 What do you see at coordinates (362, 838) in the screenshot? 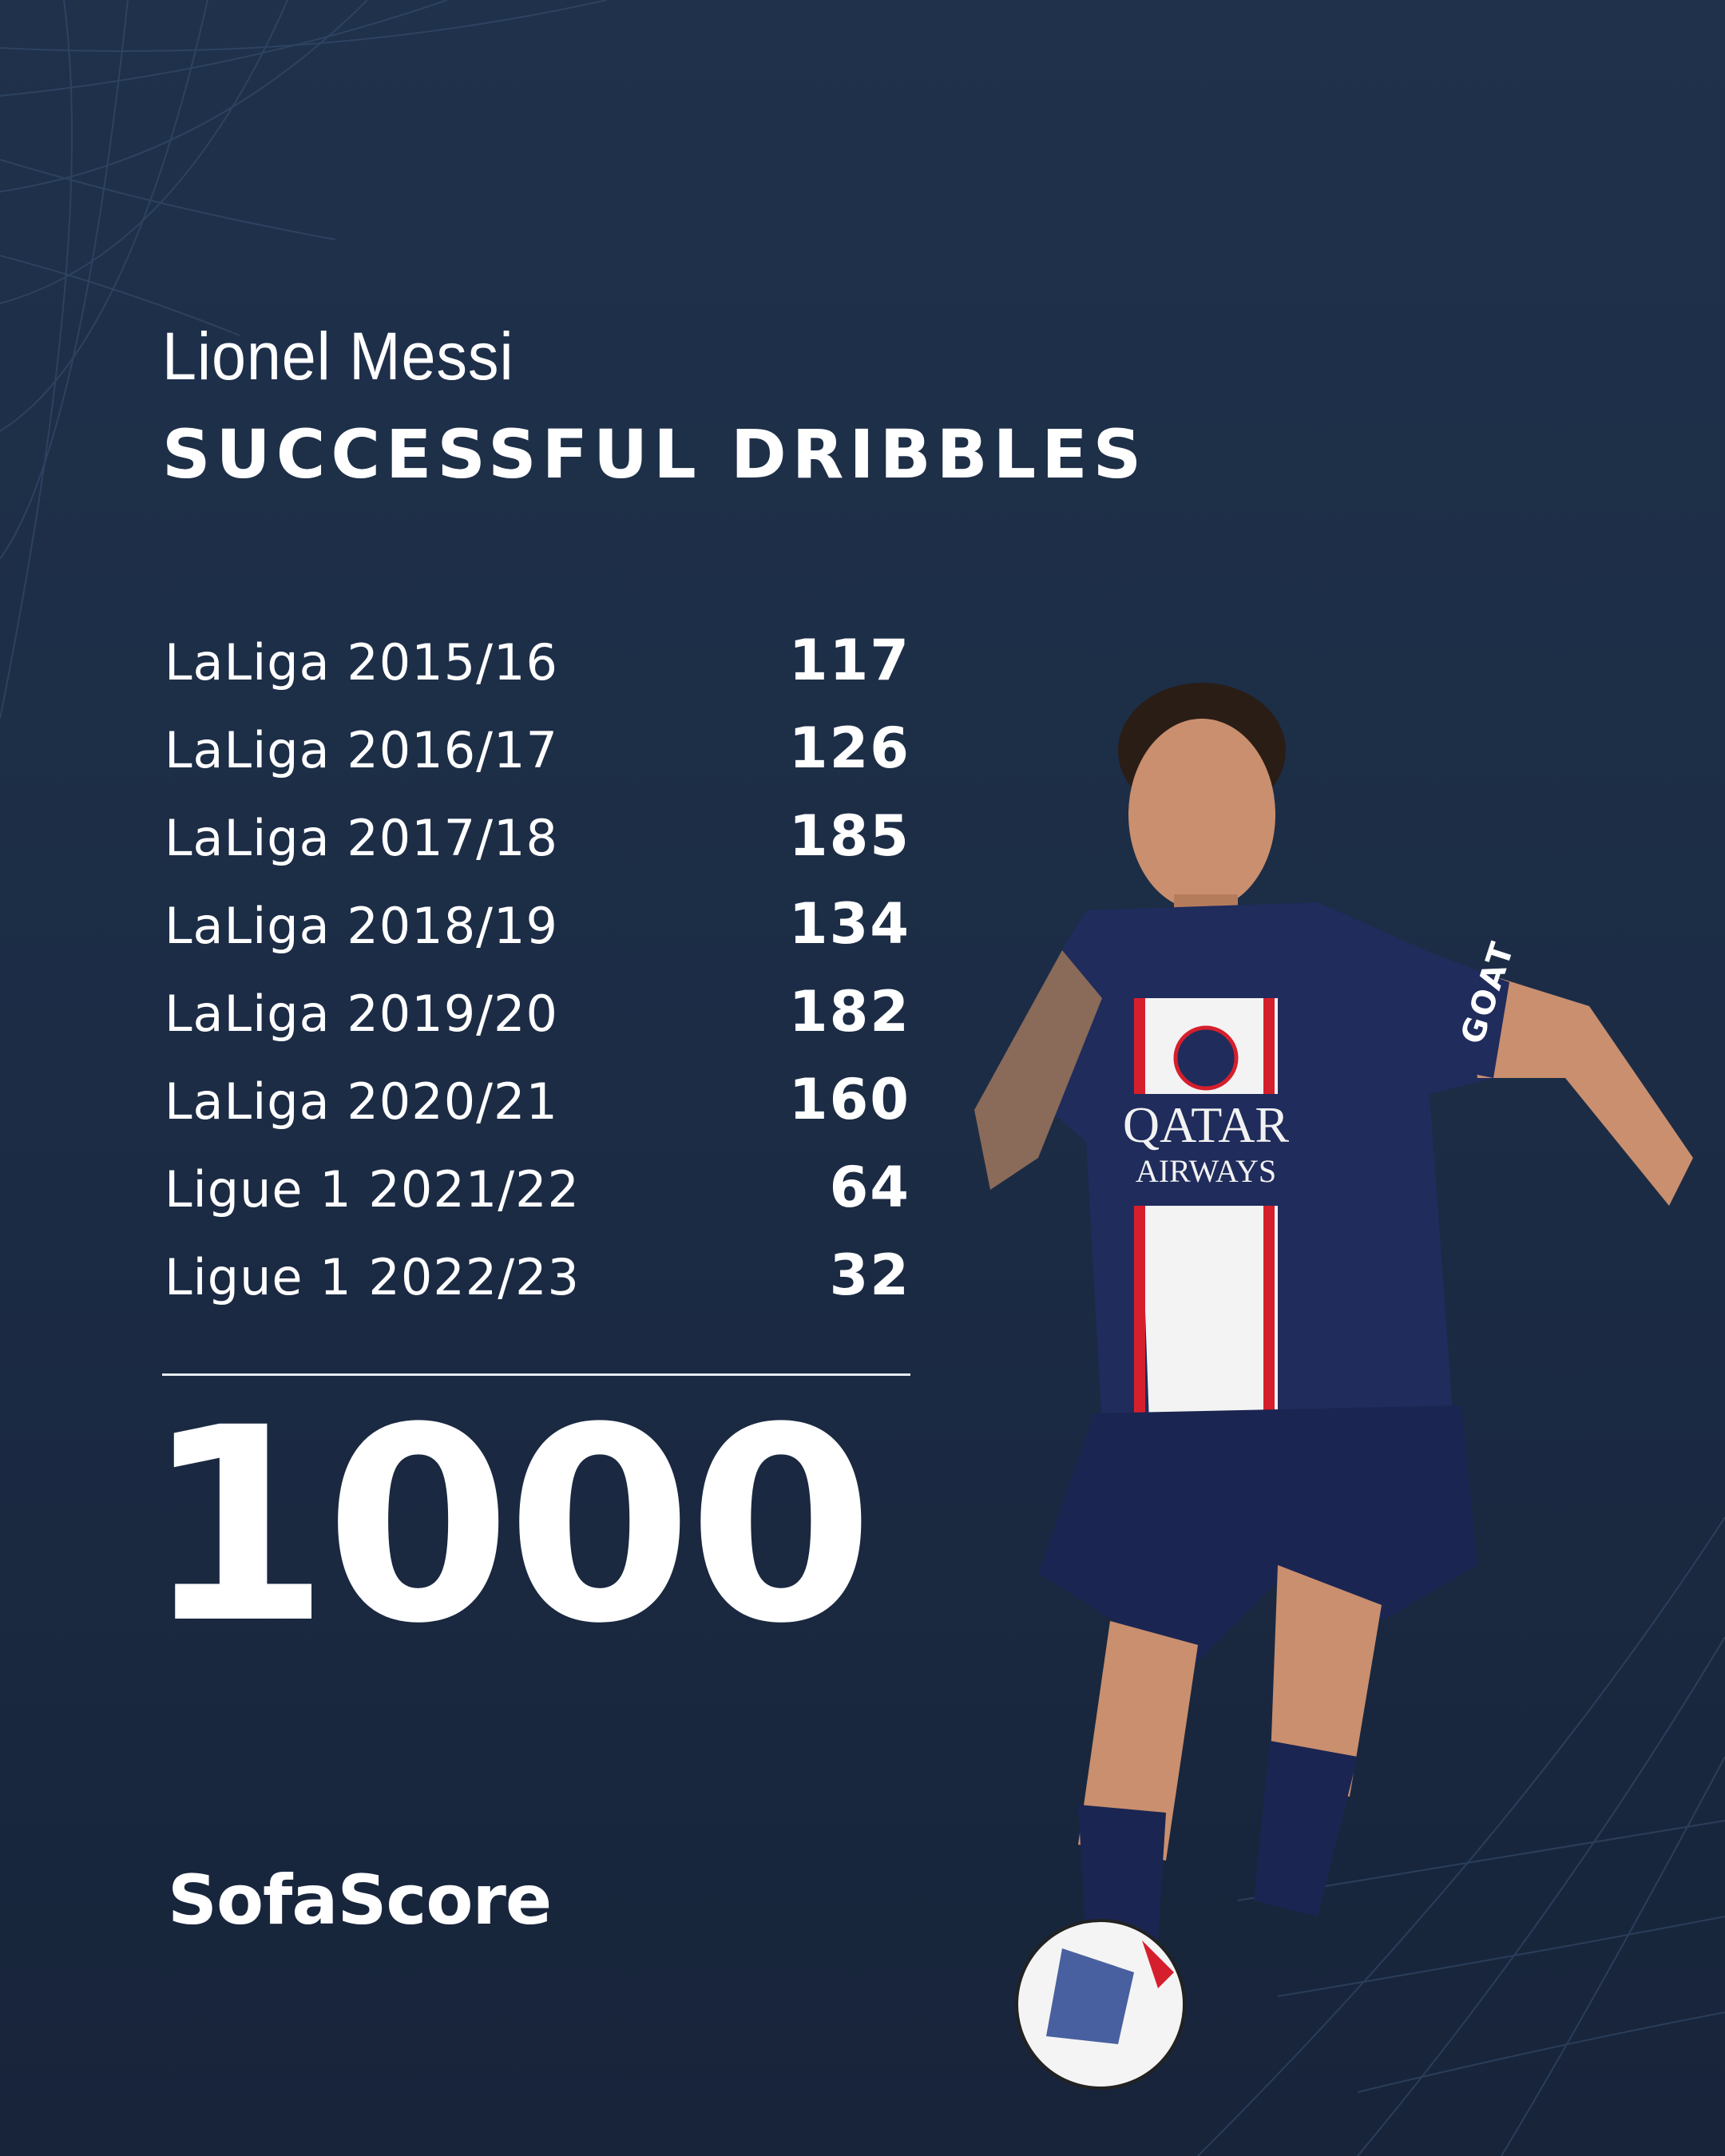
I see `season-label: LaLiga 2017/18` at bounding box center [362, 838].